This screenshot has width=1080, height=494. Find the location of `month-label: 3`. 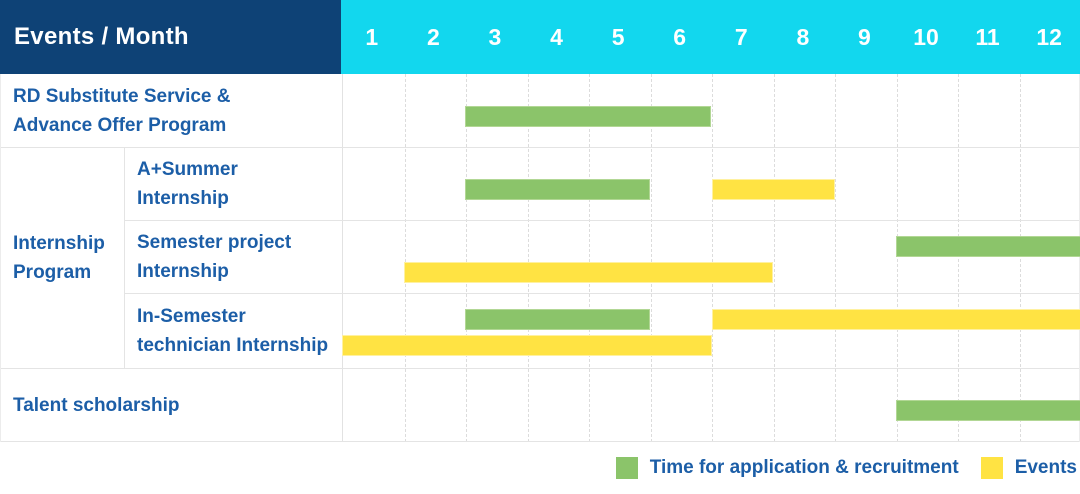

month-label: 3 is located at coordinates (495, 36).